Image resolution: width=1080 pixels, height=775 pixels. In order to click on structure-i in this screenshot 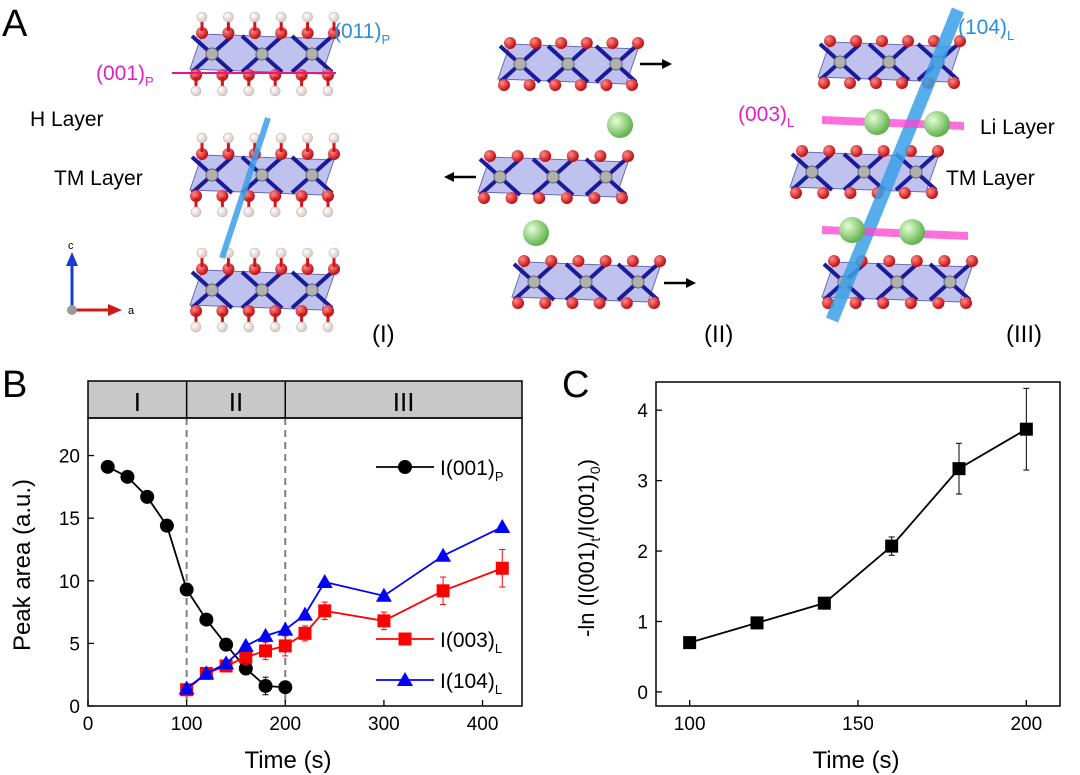, I will do `click(264, 172)`.